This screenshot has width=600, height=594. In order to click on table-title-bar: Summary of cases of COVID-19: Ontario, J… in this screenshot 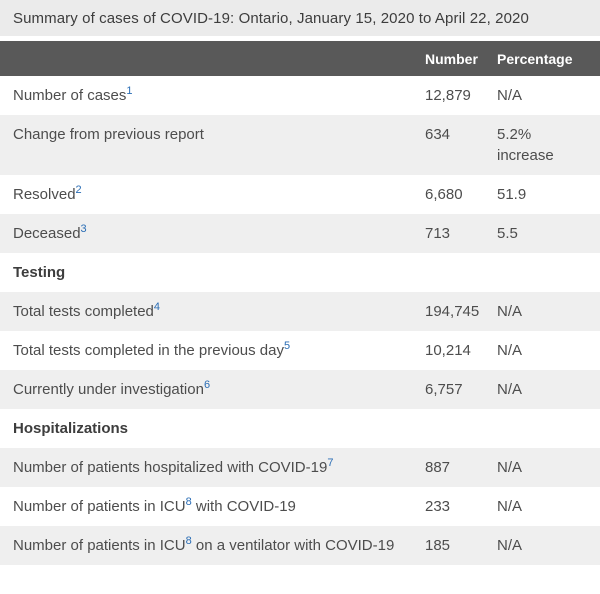, I will do `click(300, 18)`.